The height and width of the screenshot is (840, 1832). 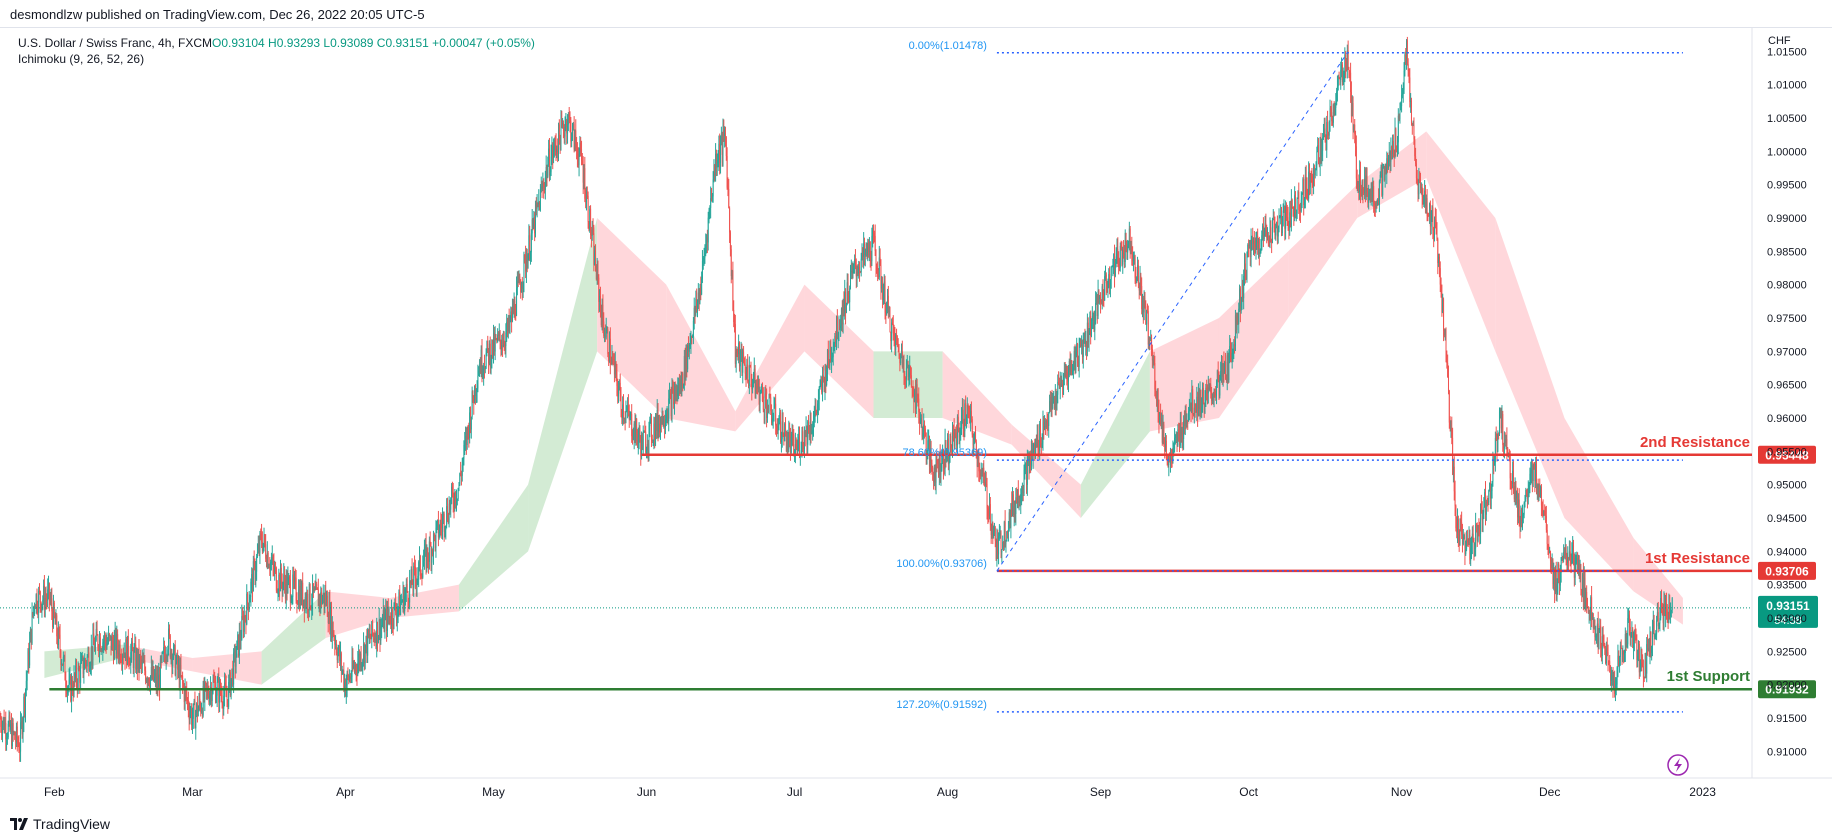 I want to click on legend-indicator: Ichimoku (9, 26, 52, 26), so click(x=81, y=59).